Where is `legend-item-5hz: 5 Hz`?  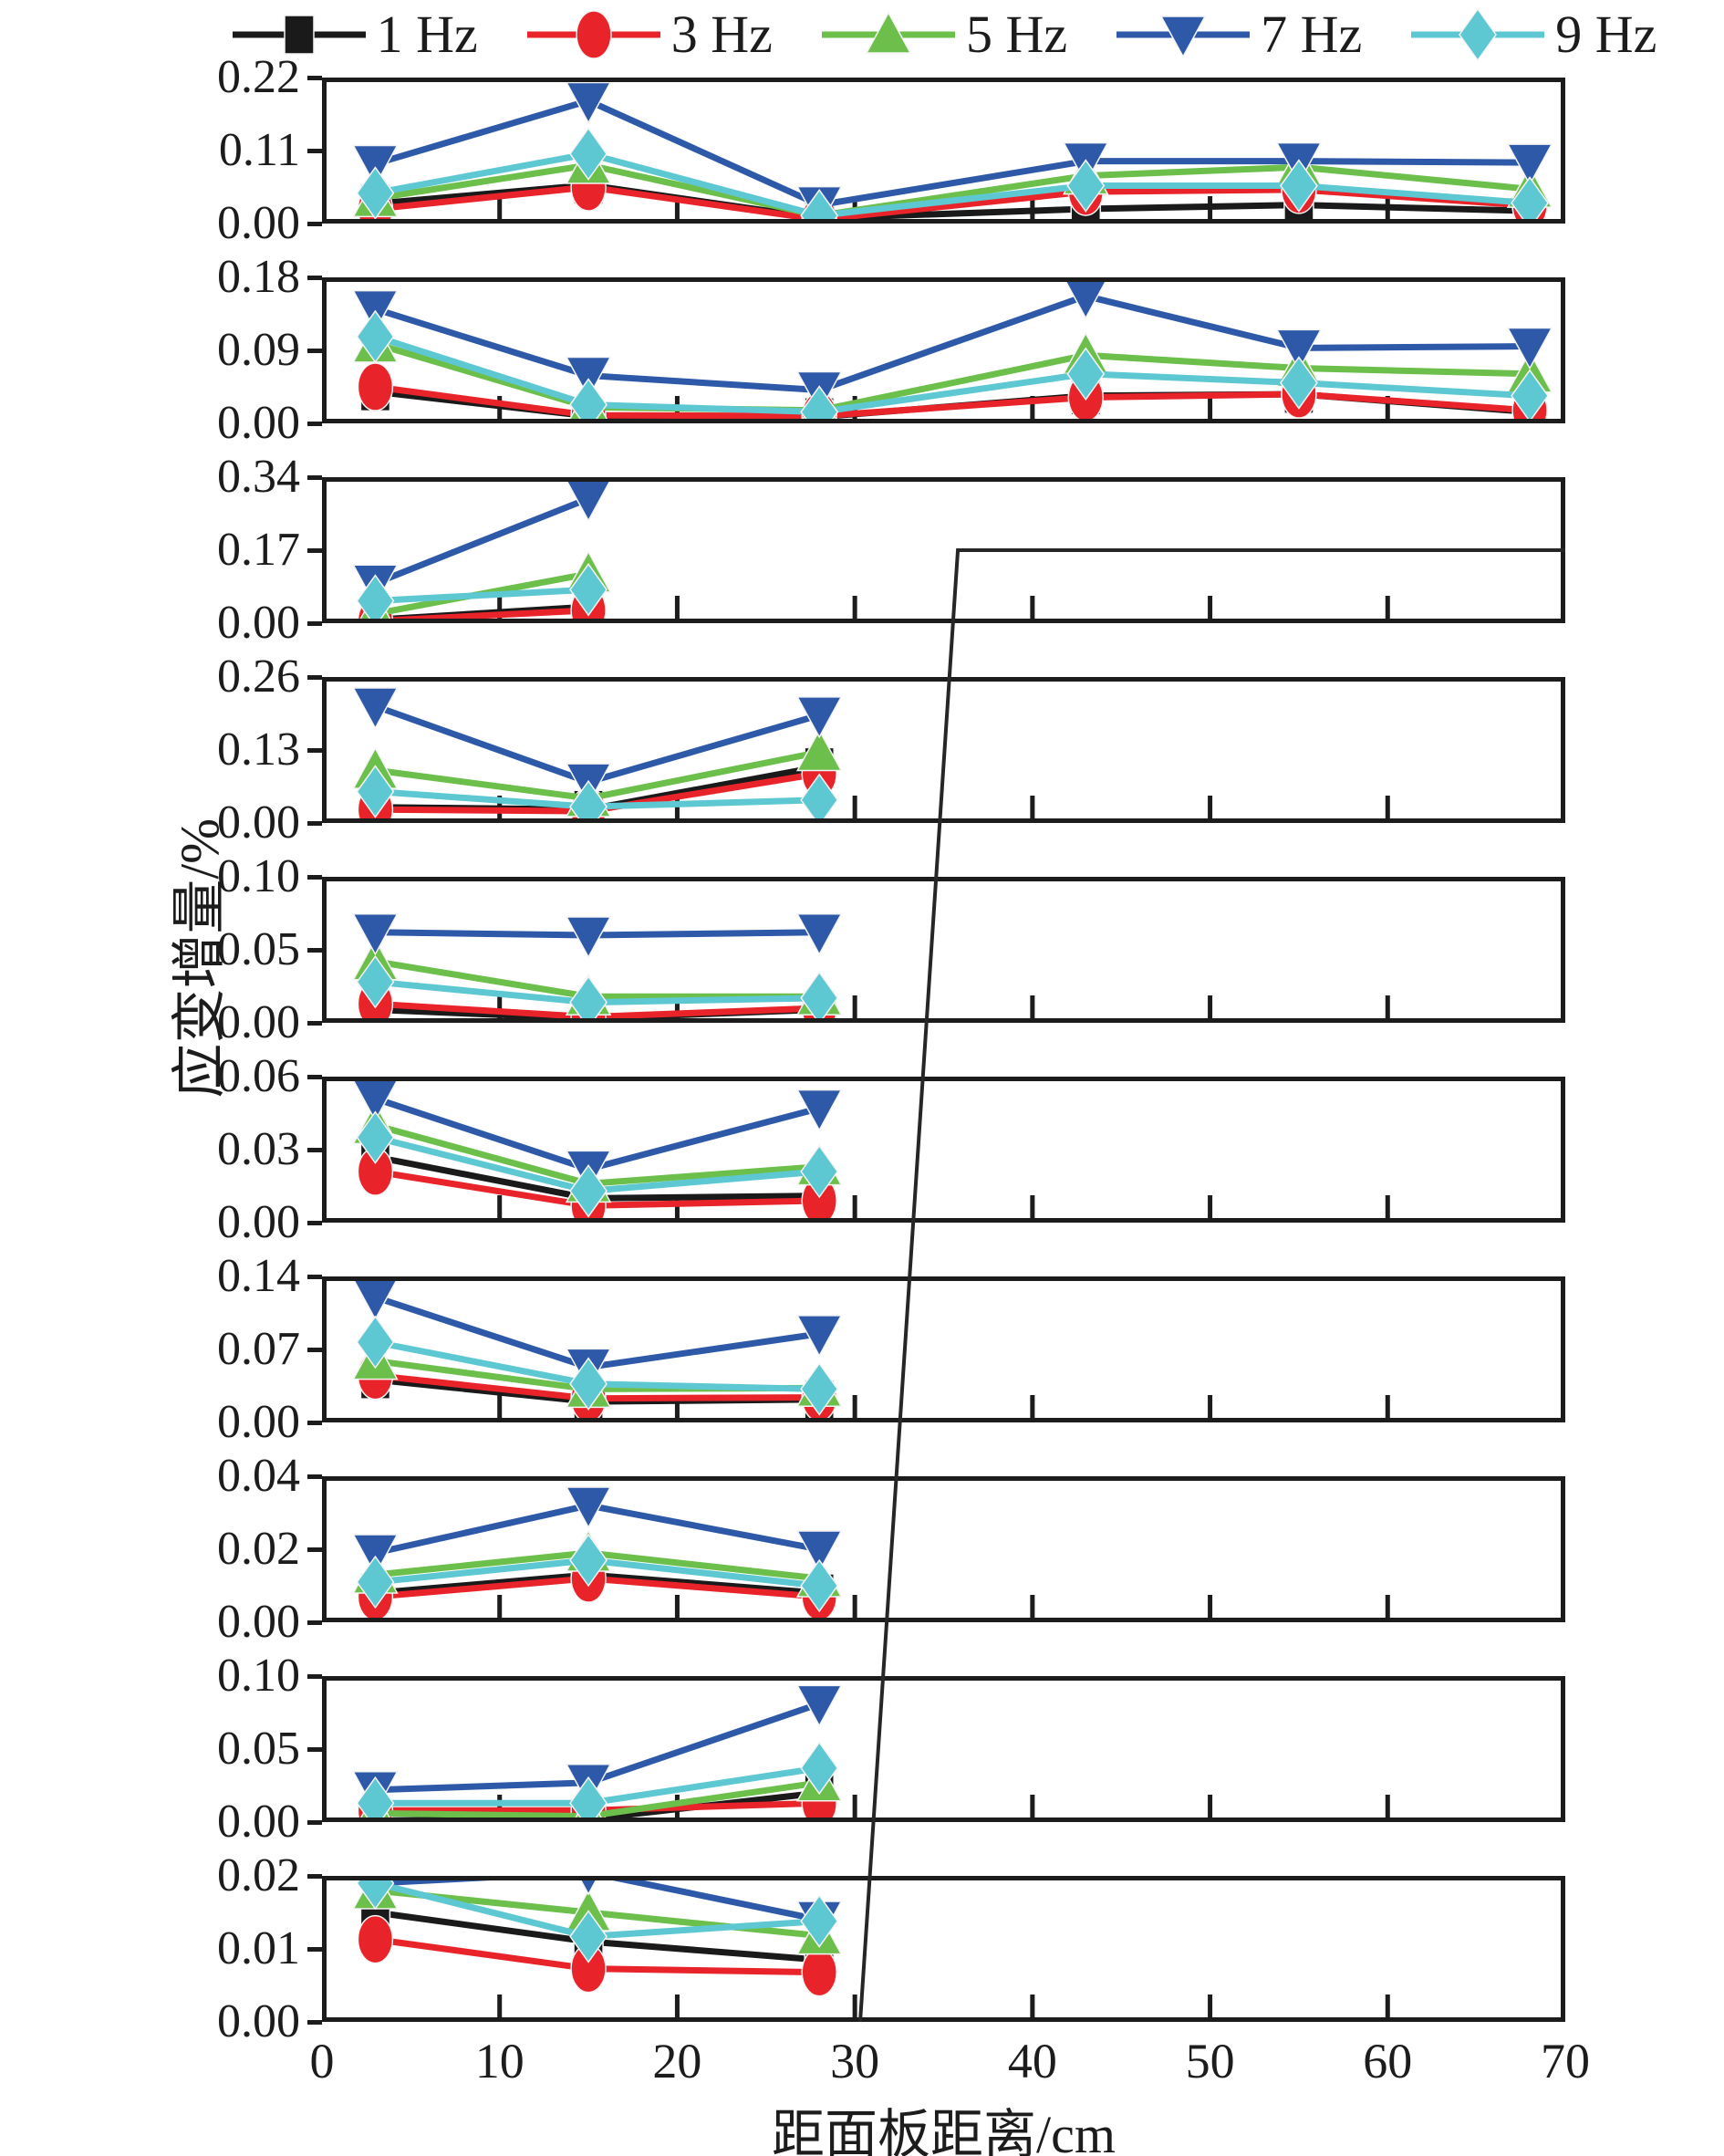 legend-item-5hz: 5 Hz is located at coordinates (943, 35).